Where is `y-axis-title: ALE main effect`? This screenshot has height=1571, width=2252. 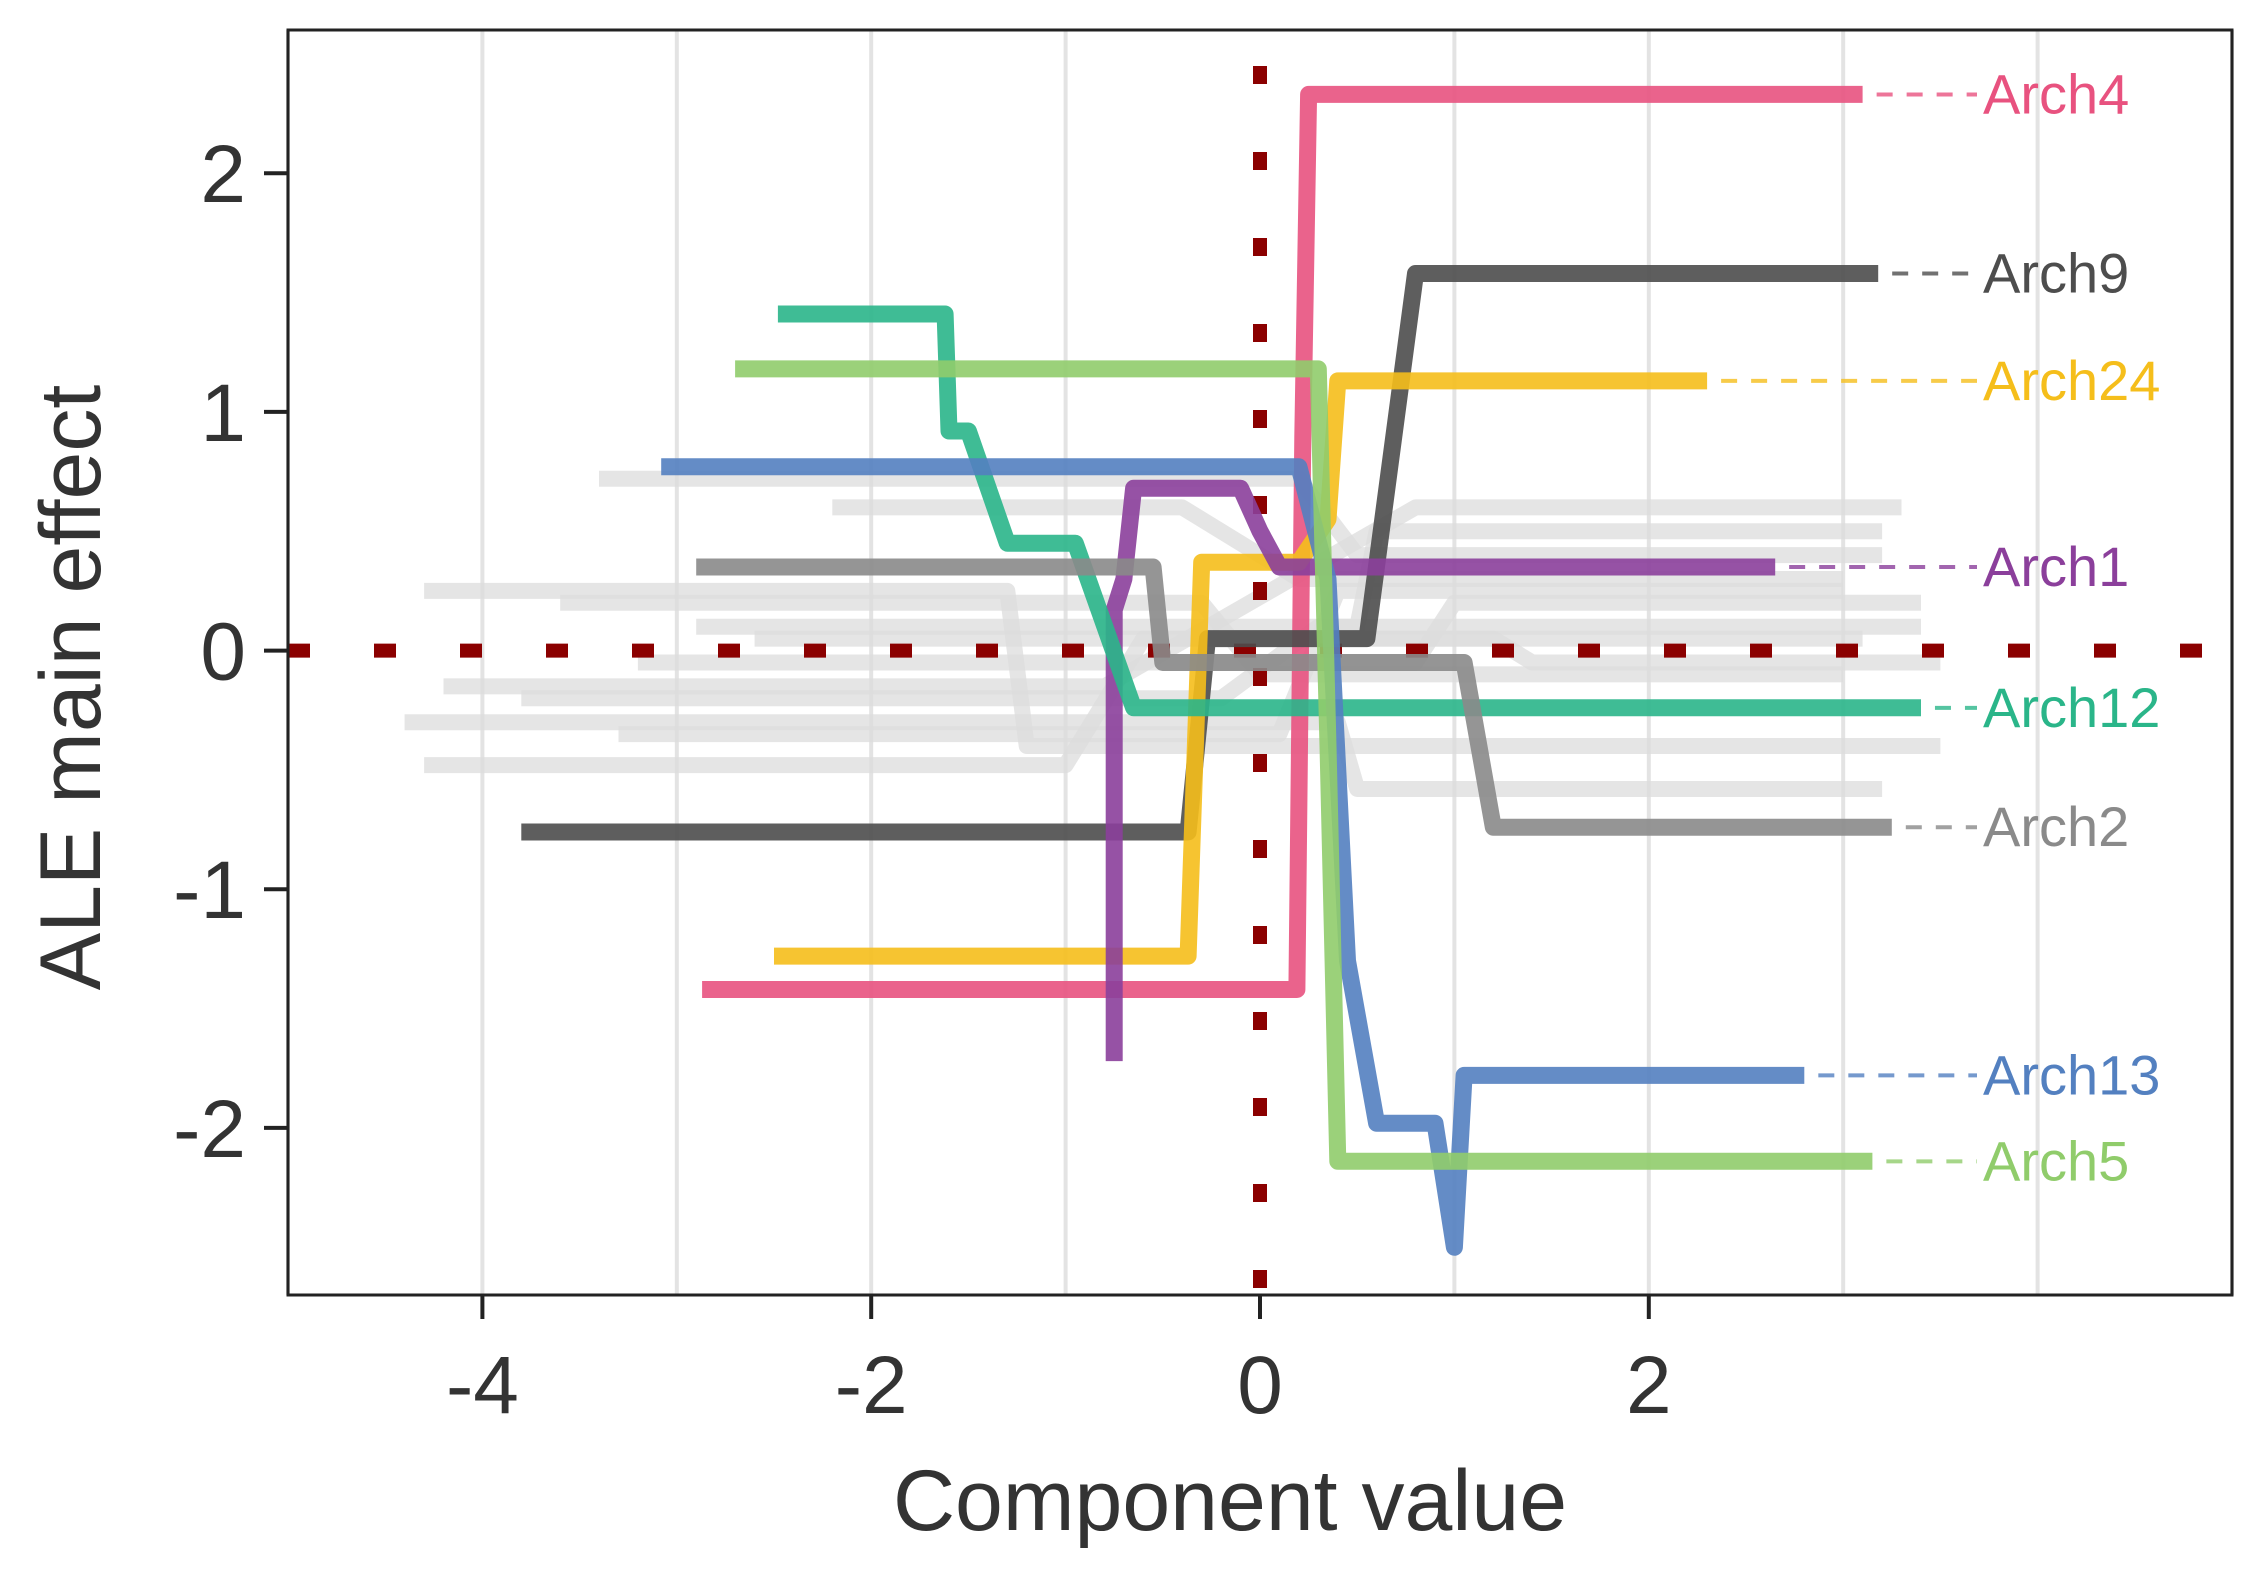
y-axis-title: ALE main effect is located at coordinates (71, 688).